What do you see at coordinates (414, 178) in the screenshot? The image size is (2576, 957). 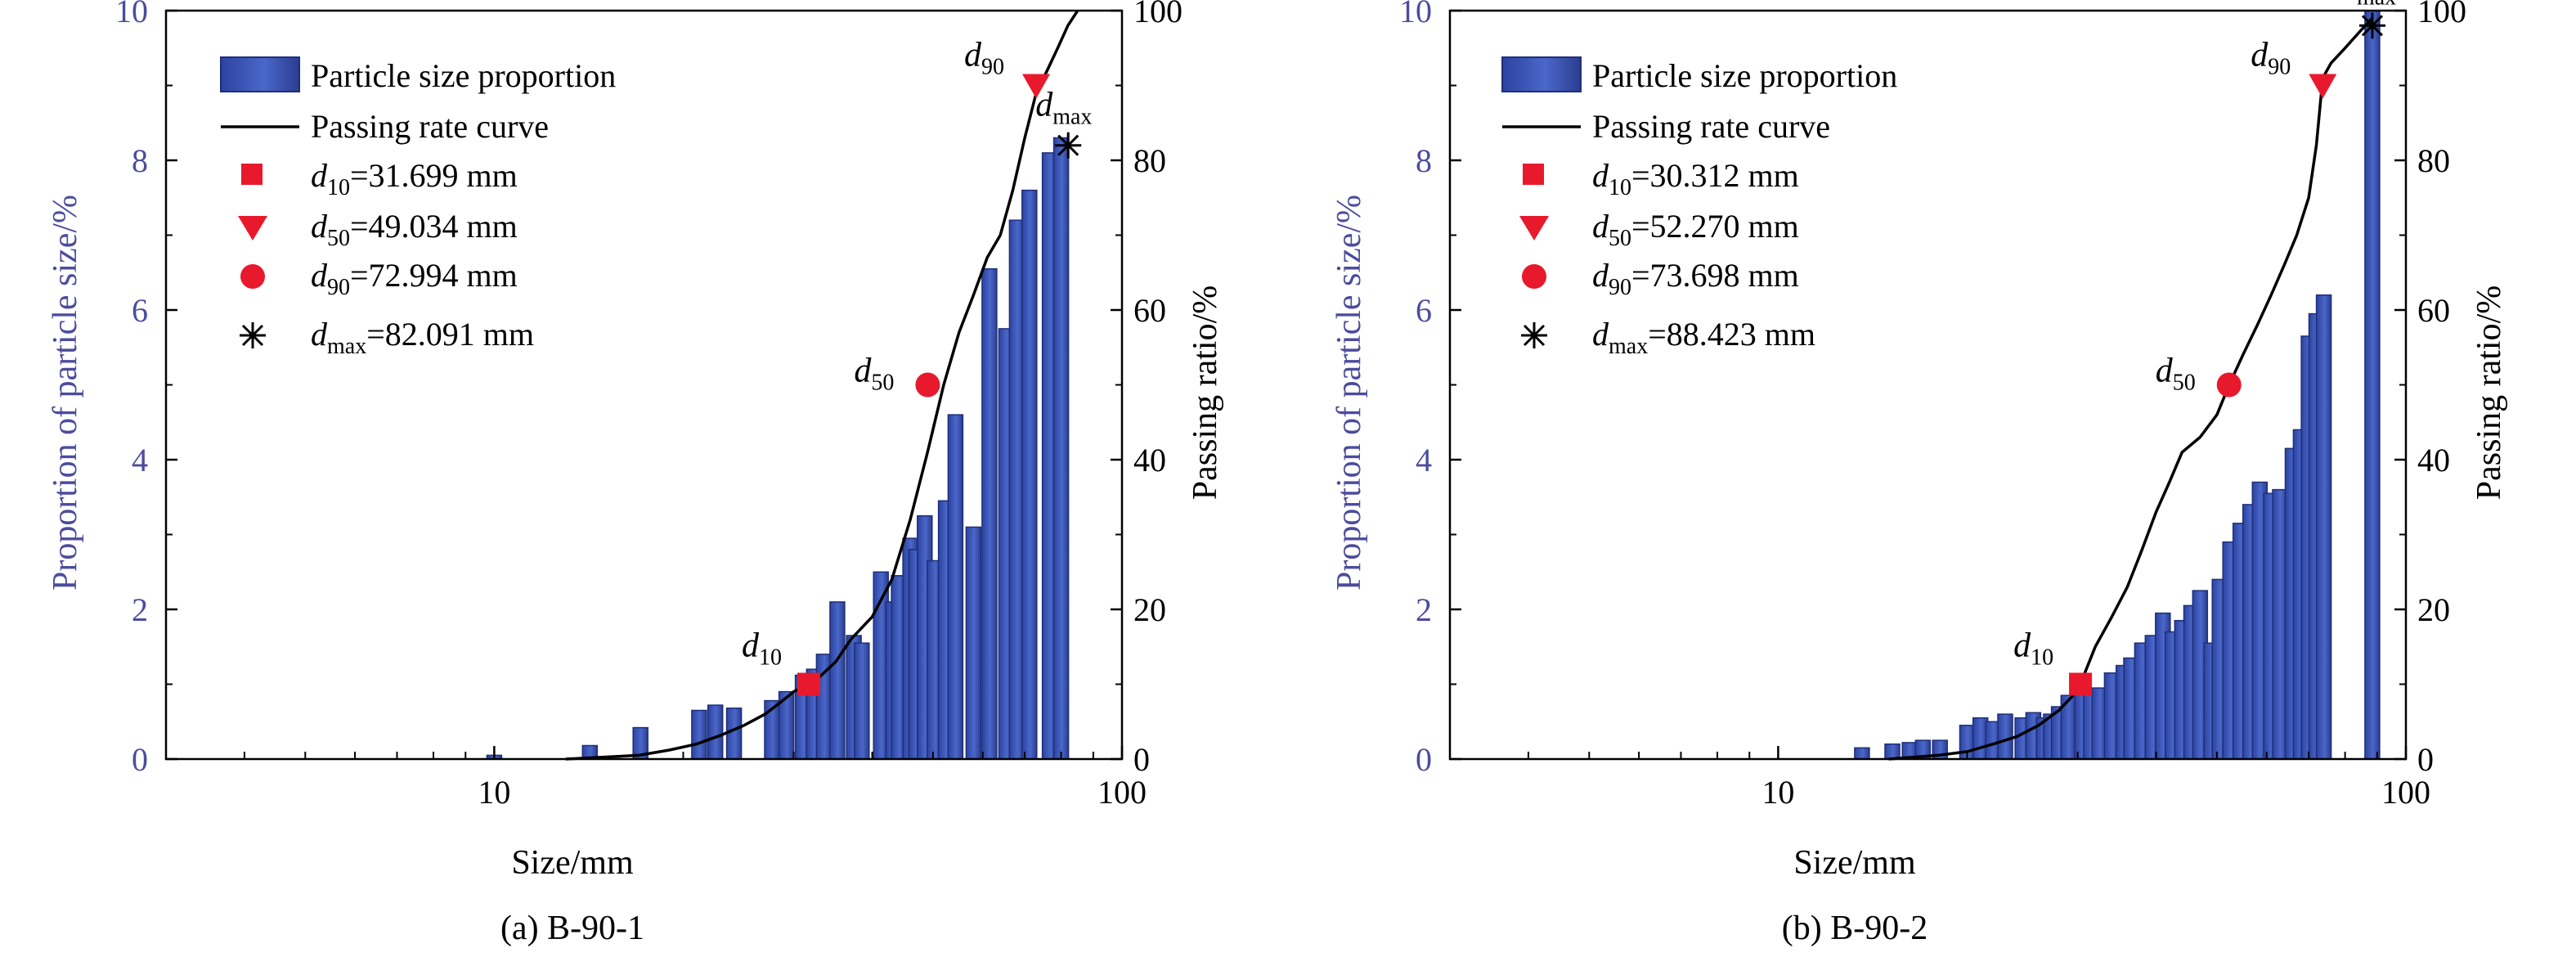 I see `legend-d10-label: d10=31.699 mm` at bounding box center [414, 178].